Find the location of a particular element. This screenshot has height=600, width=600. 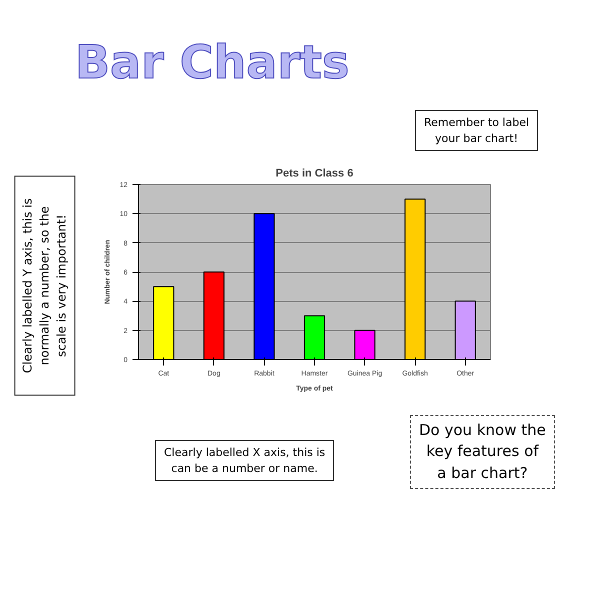

text: Clearly labelled X axis, this is can be a number or name. is located at coordinates (244, 461).